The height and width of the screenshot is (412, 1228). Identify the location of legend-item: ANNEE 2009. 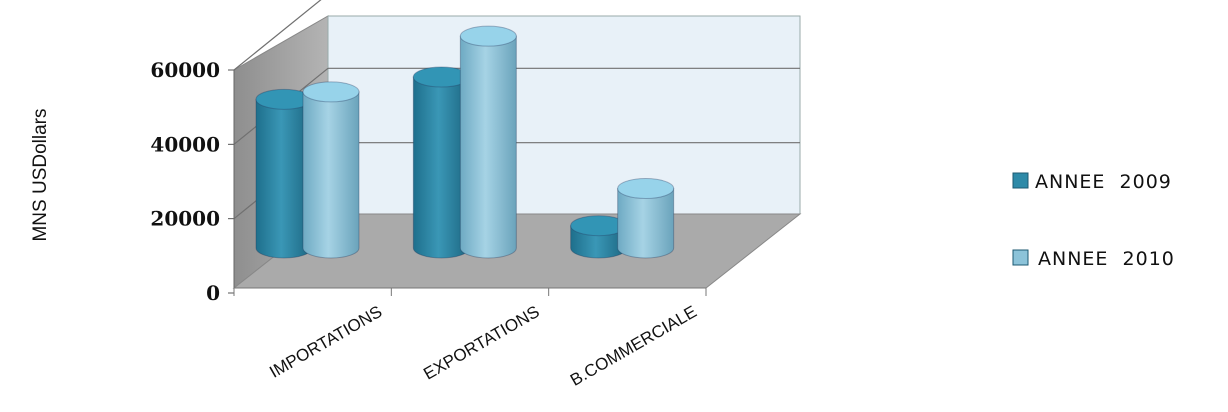
(1092, 182).